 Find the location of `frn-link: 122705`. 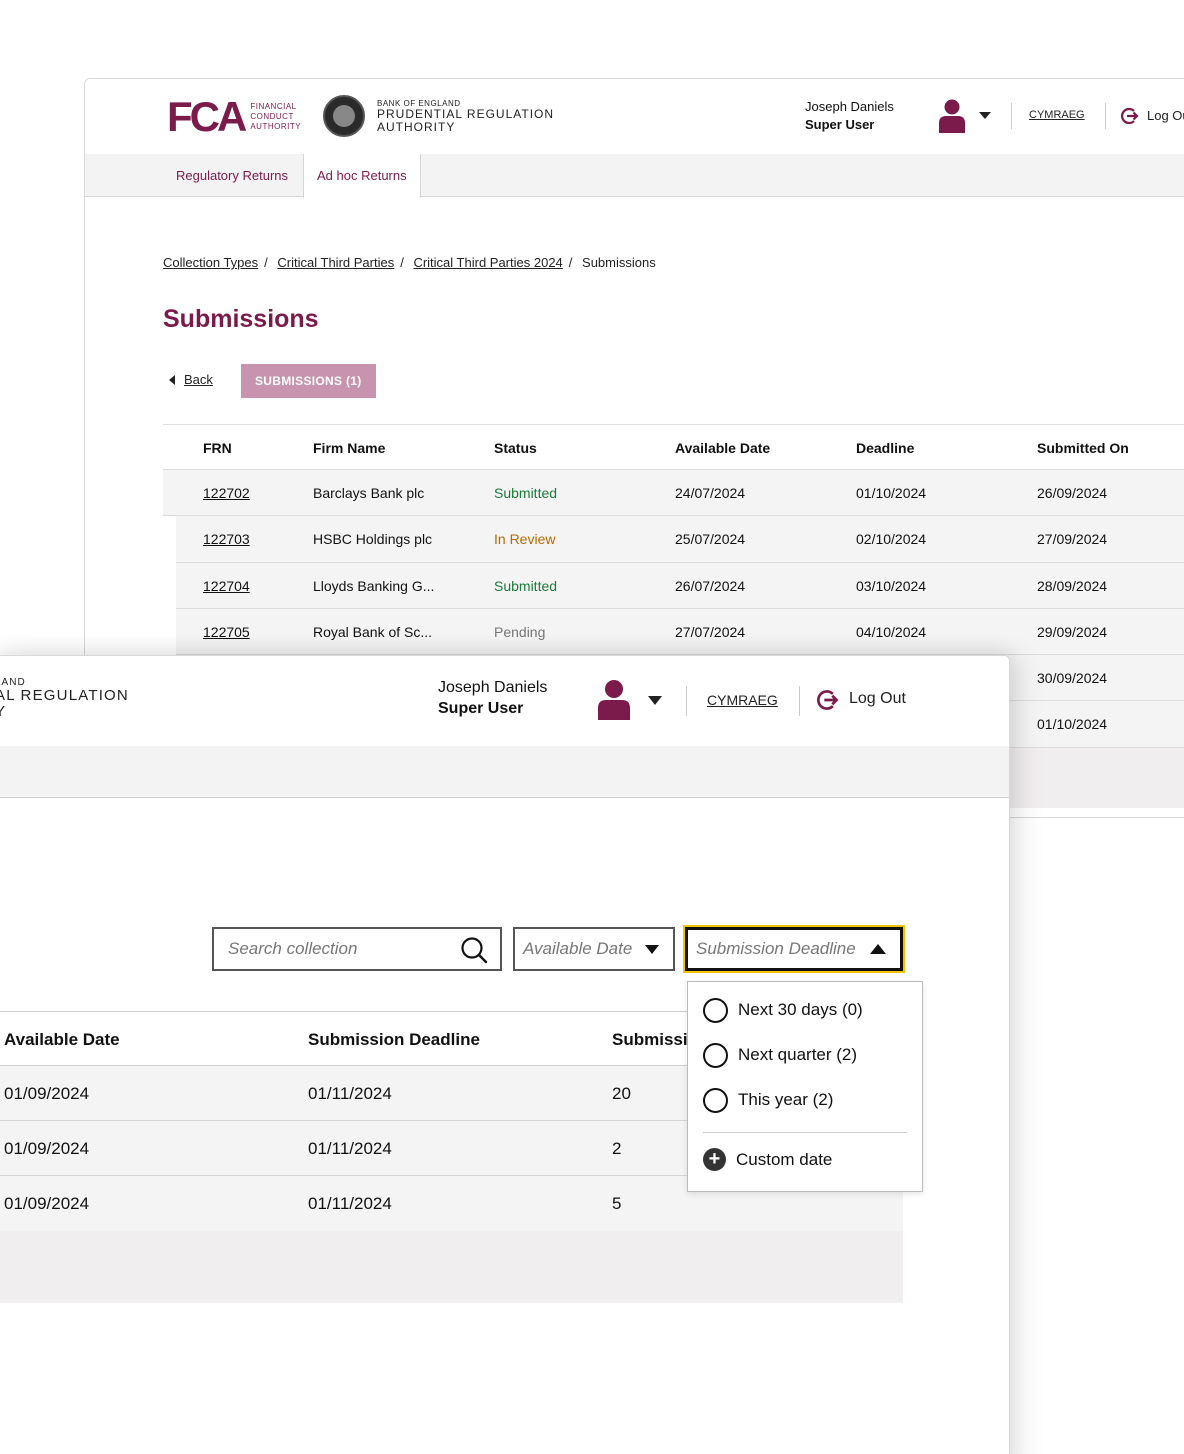

frn-link: 122705 is located at coordinates (226, 631).